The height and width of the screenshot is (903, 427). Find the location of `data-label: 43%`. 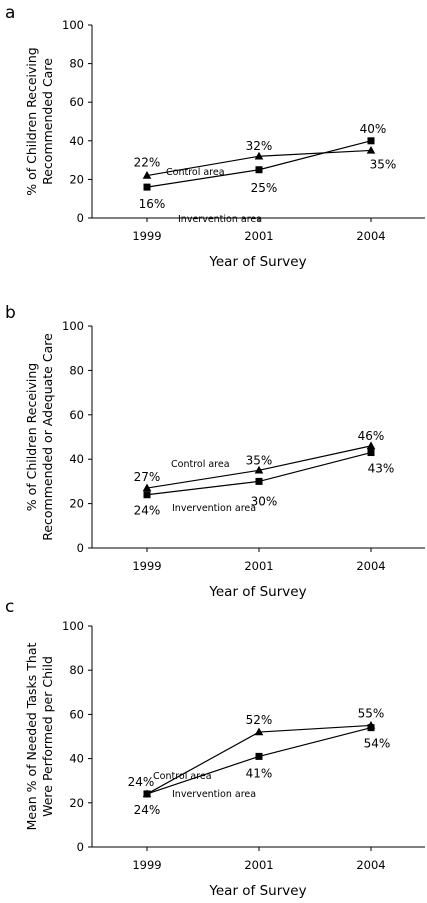

data-label: 43% is located at coordinates (381, 469).